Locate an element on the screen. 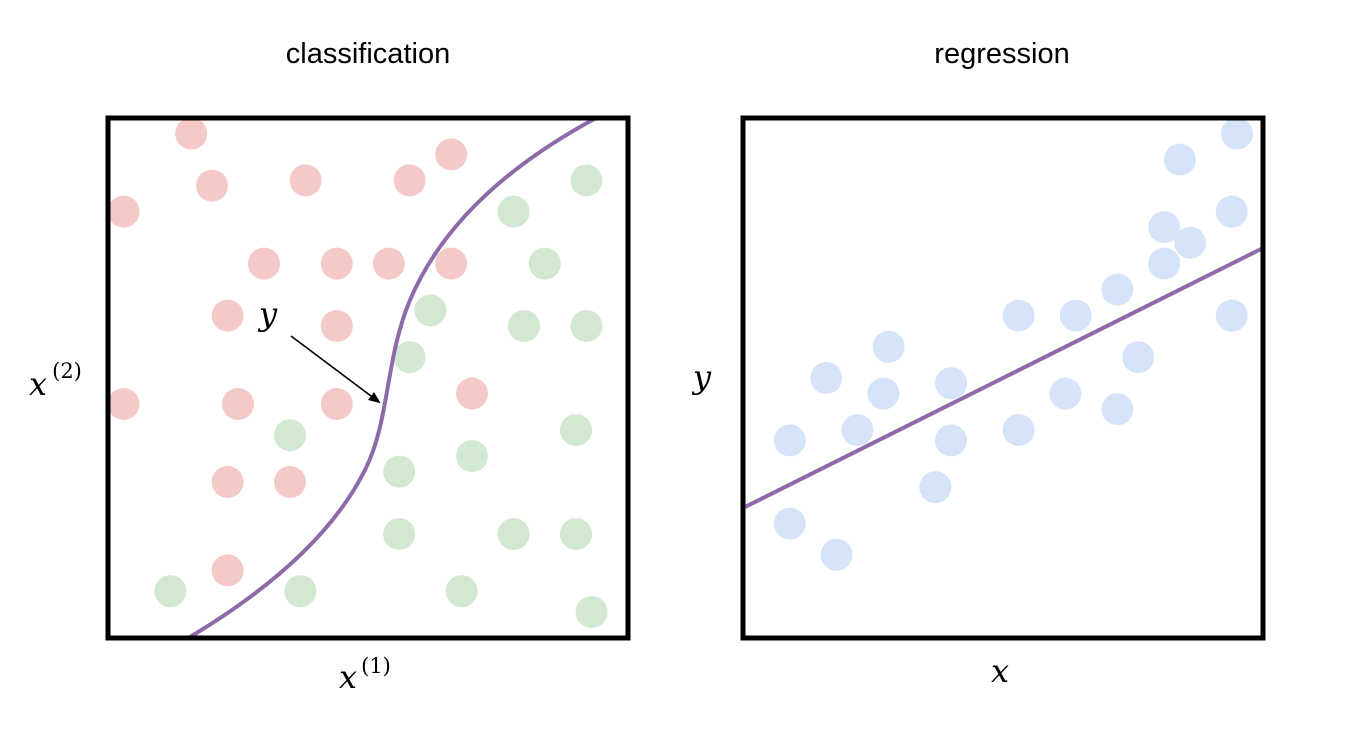 This screenshot has height=734, width=1348. x1-label-superscript: (1) is located at coordinates (376, 666).